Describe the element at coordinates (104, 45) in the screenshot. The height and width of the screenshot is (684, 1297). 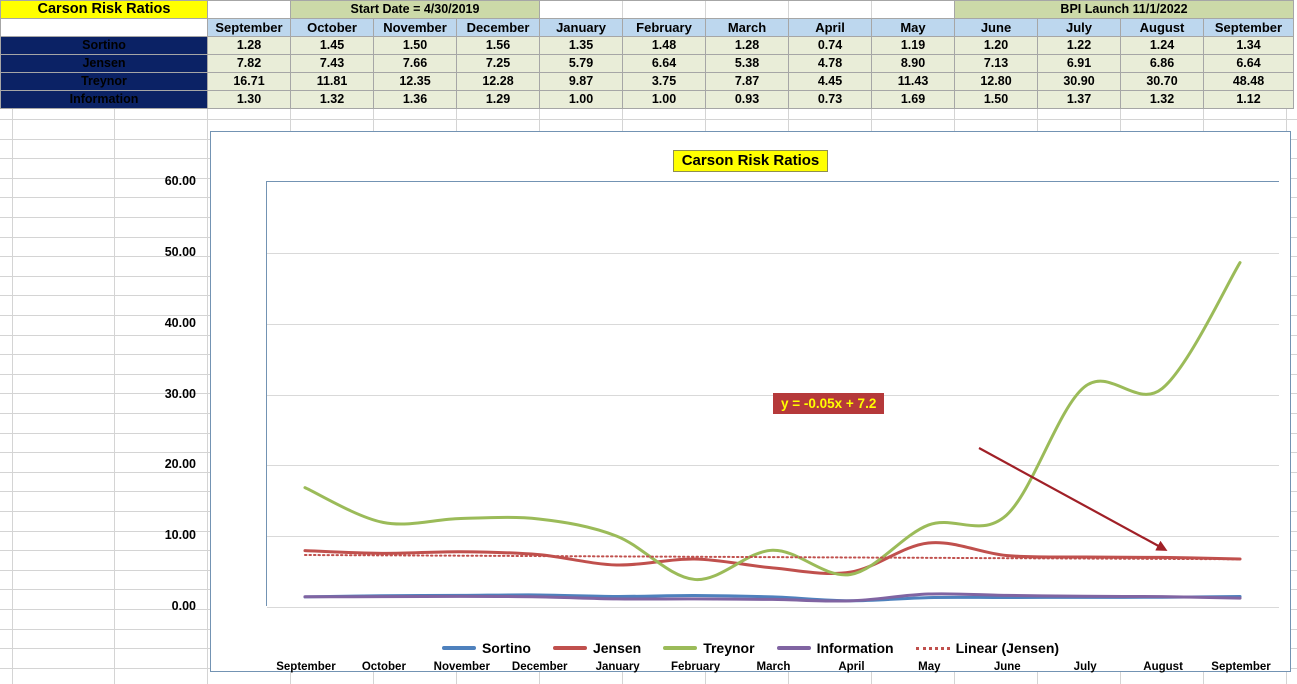
I see `row-header-sortino: Sortino` at that location.